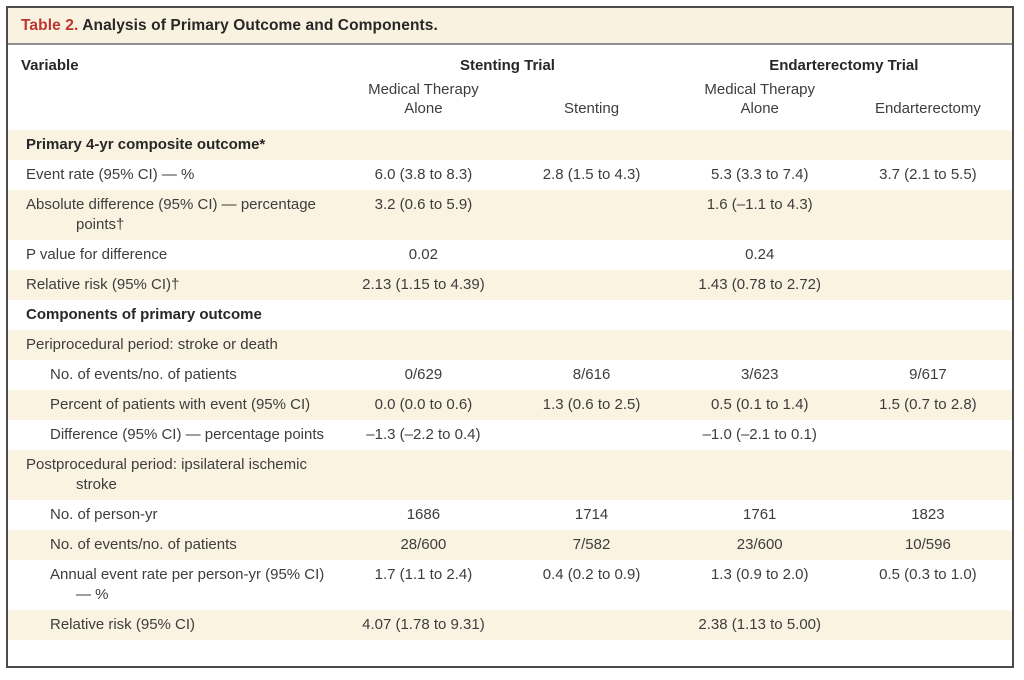  I want to click on cell-value: 1714, so click(591, 514).